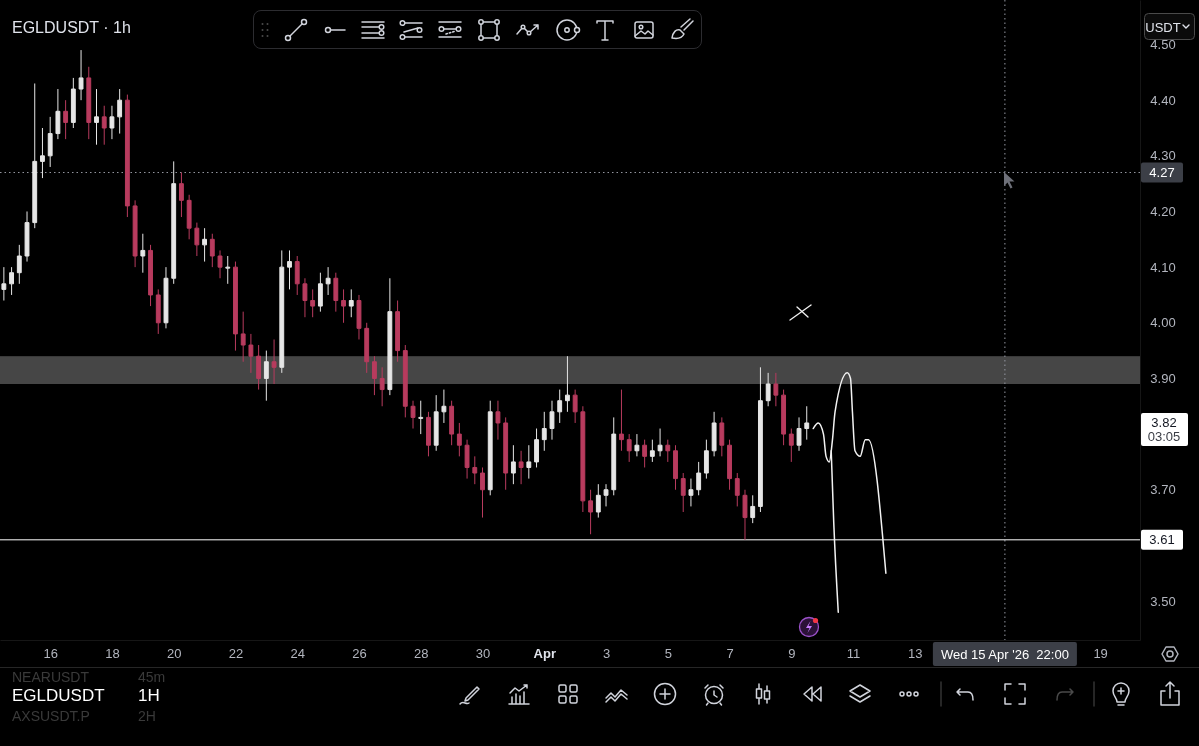 This screenshot has width=1199, height=746. Describe the element at coordinates (1164, 437) in the screenshot. I see `text: 03:05` at that location.